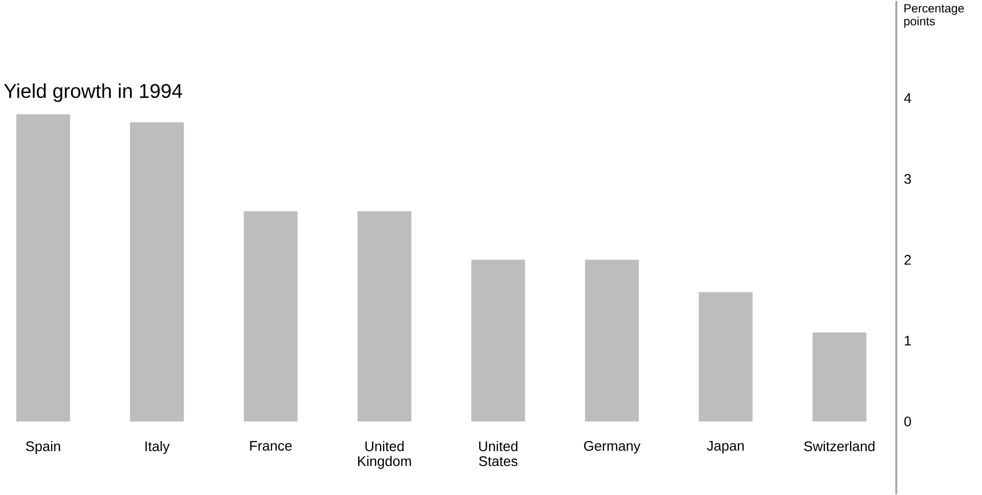 This screenshot has height=495, width=982. What do you see at coordinates (725, 447) in the screenshot?
I see `x-tick-label: Japan` at bounding box center [725, 447].